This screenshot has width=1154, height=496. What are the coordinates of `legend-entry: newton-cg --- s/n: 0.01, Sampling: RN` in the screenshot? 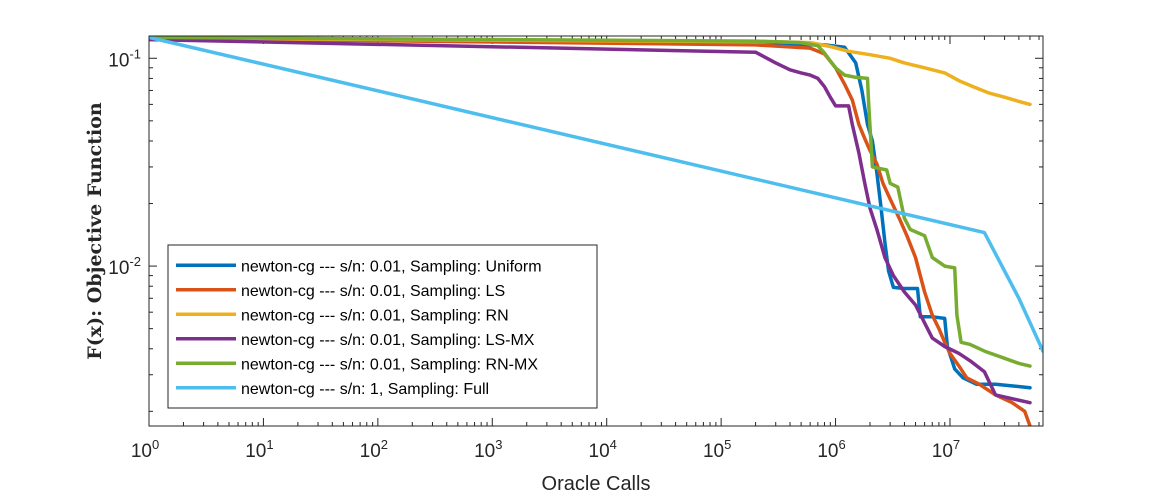 It's located at (375, 315).